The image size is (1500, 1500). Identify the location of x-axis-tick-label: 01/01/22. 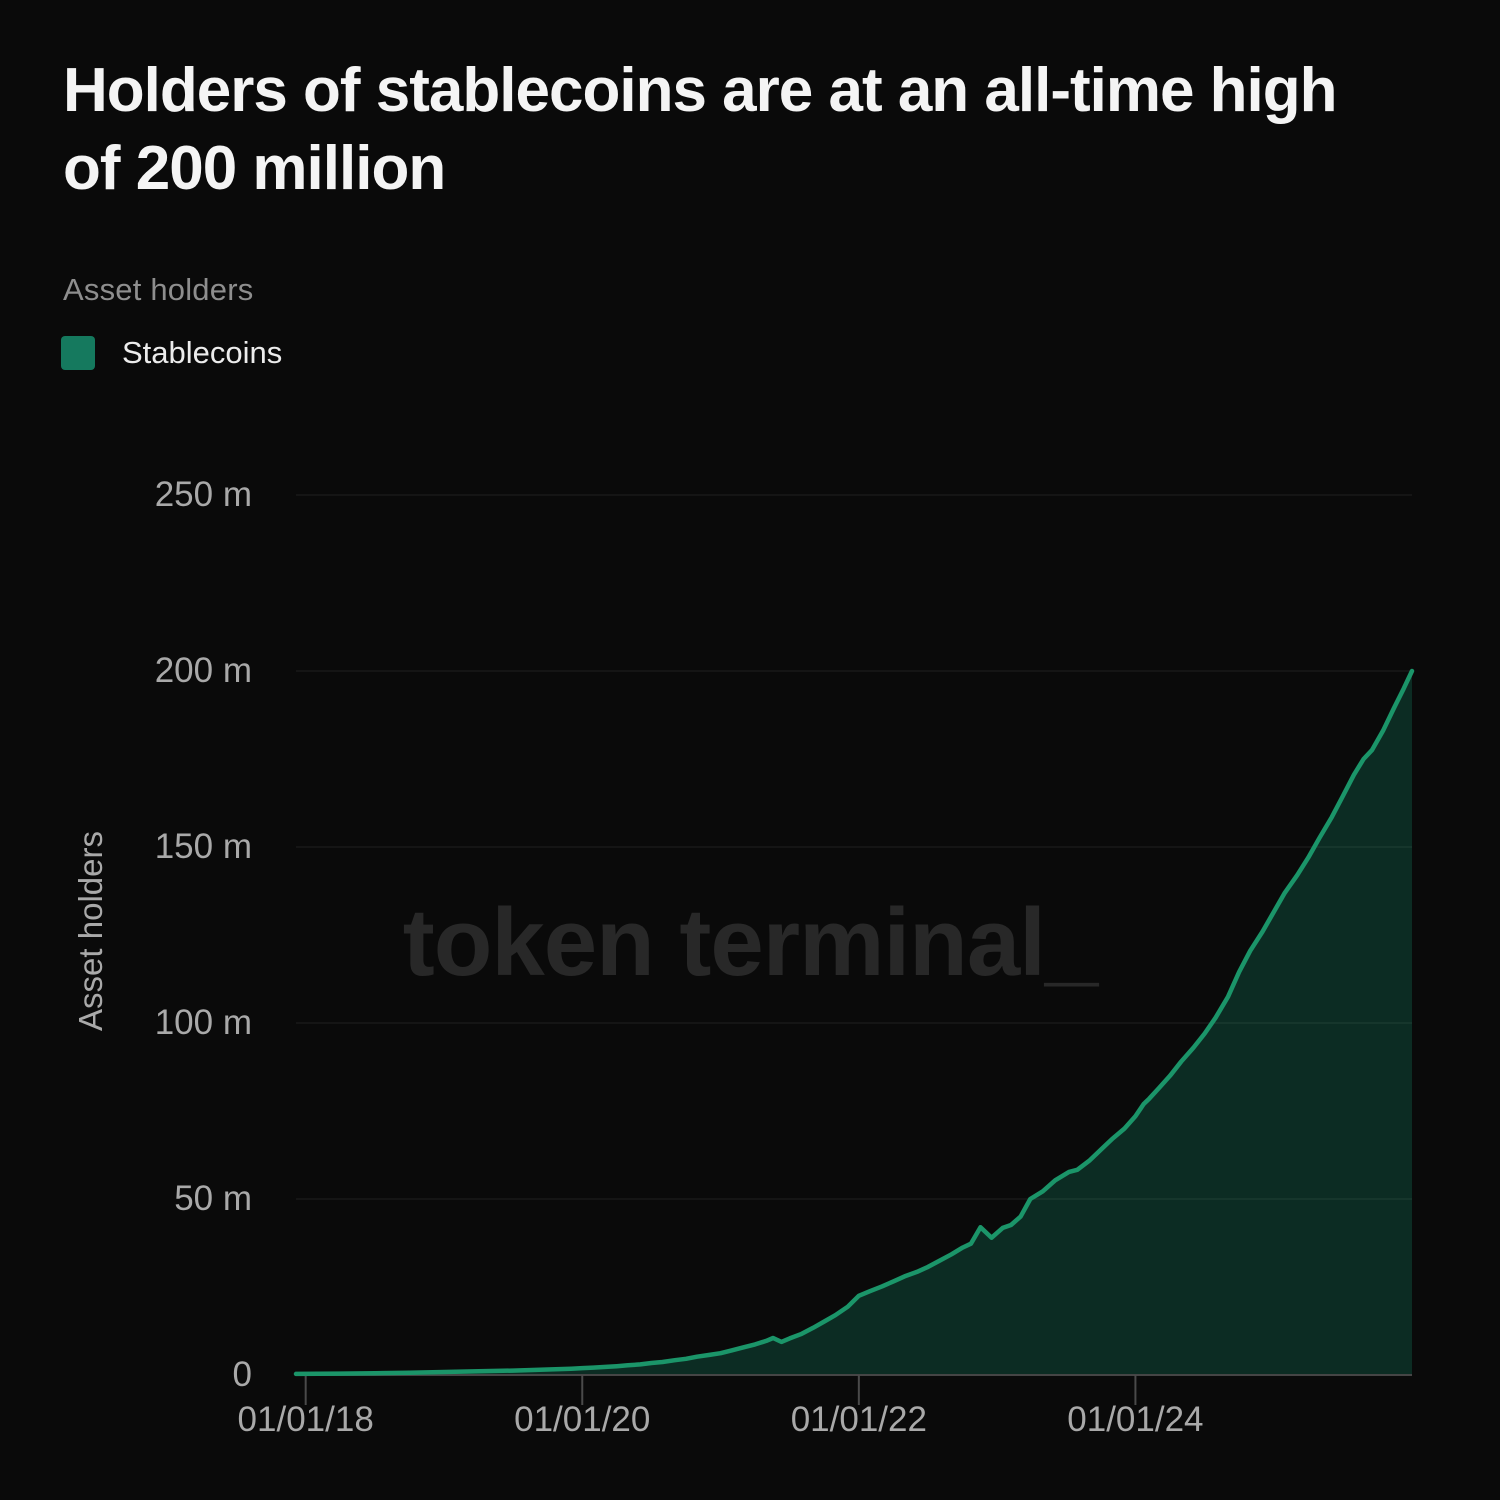
(858, 1419).